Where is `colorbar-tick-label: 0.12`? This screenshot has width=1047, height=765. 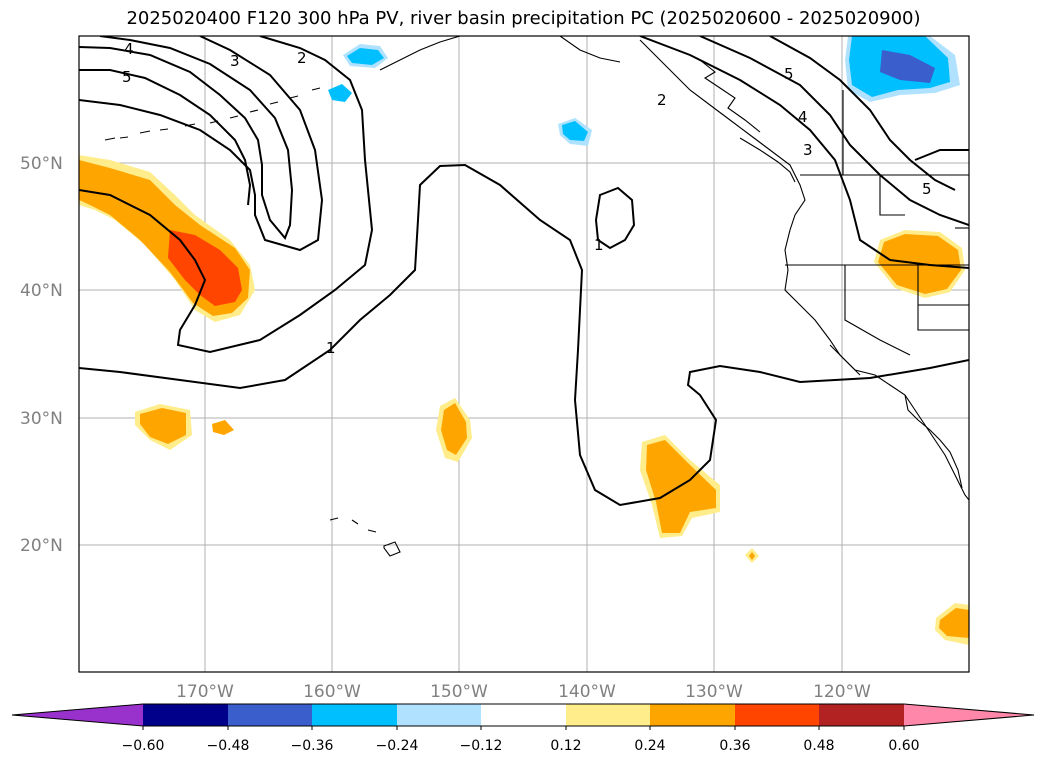 colorbar-tick-label: 0.12 is located at coordinates (565, 746).